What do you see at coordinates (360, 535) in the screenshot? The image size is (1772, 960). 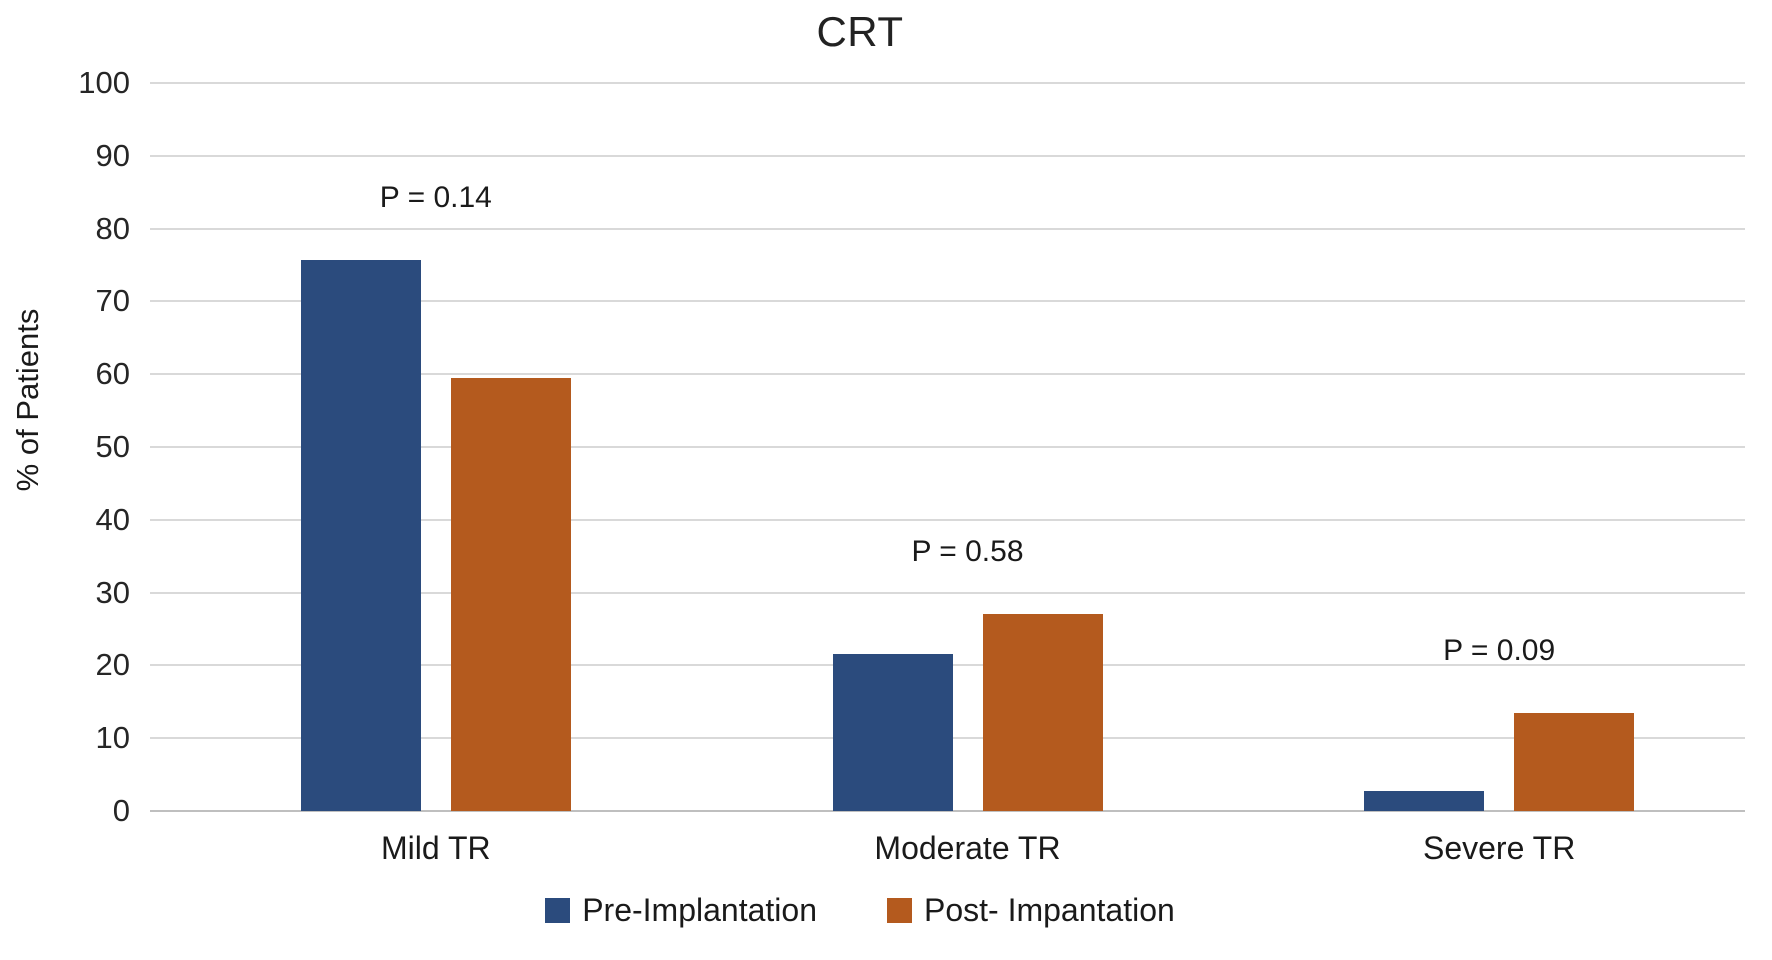 I see `bar-pre-implantation-mild-tr` at bounding box center [360, 535].